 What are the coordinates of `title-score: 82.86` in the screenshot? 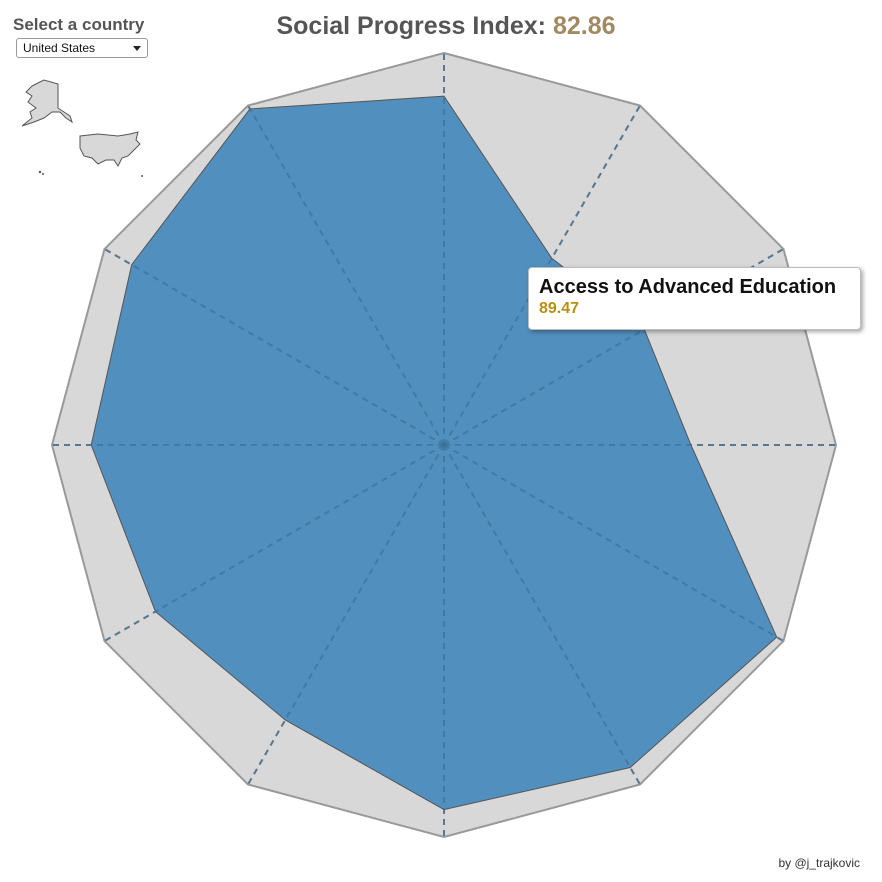 It's located at (584, 26).